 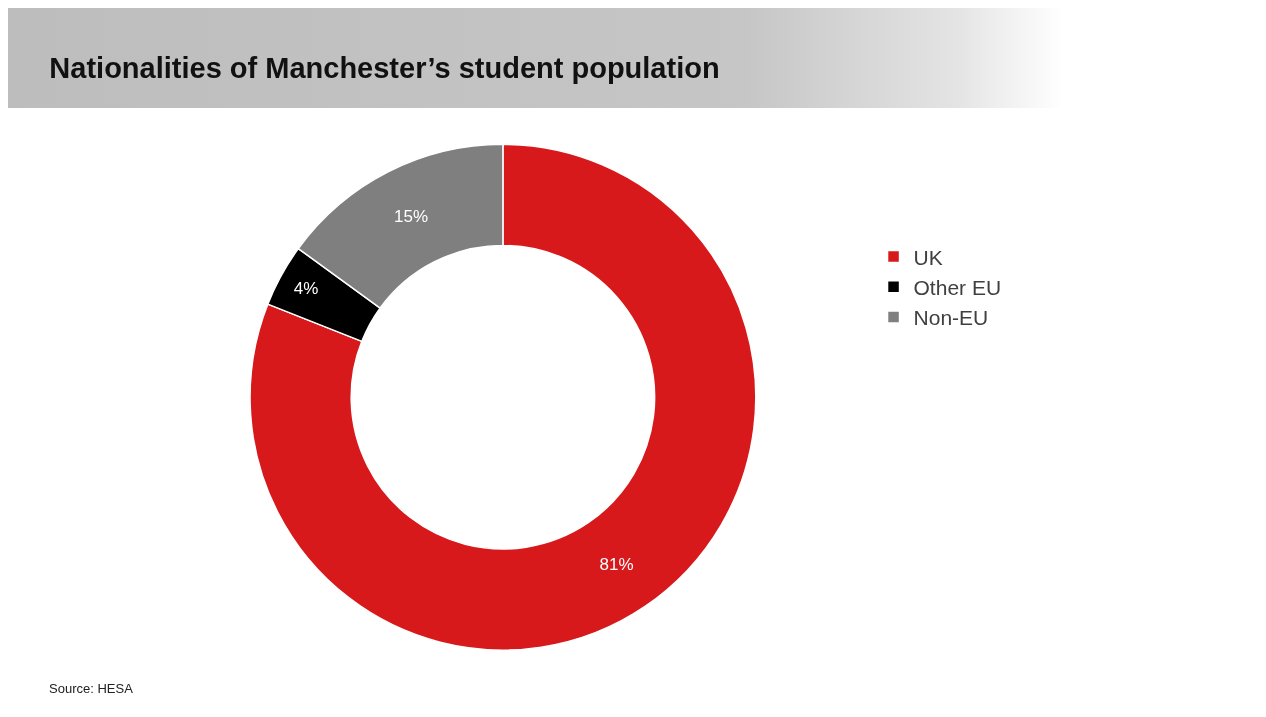 I want to click on source-note: Source: HESA, so click(x=91, y=688).